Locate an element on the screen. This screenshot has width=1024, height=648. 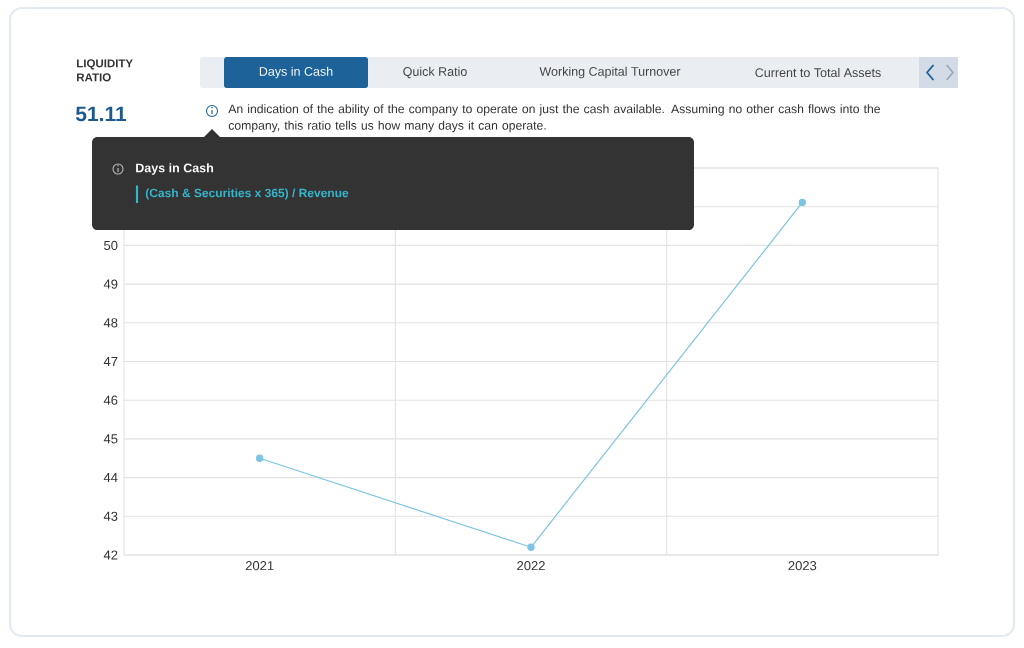
x-tick-label: 2023 is located at coordinates (802, 566).